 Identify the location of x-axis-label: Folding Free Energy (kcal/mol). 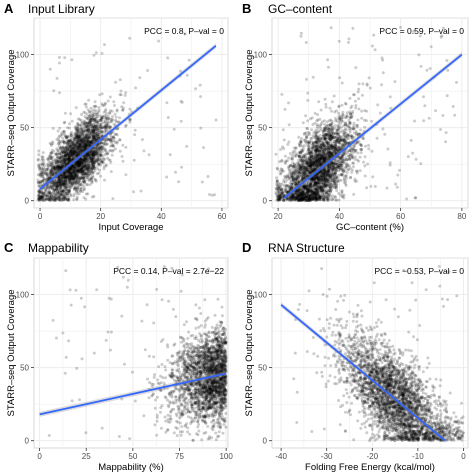
(370, 467).